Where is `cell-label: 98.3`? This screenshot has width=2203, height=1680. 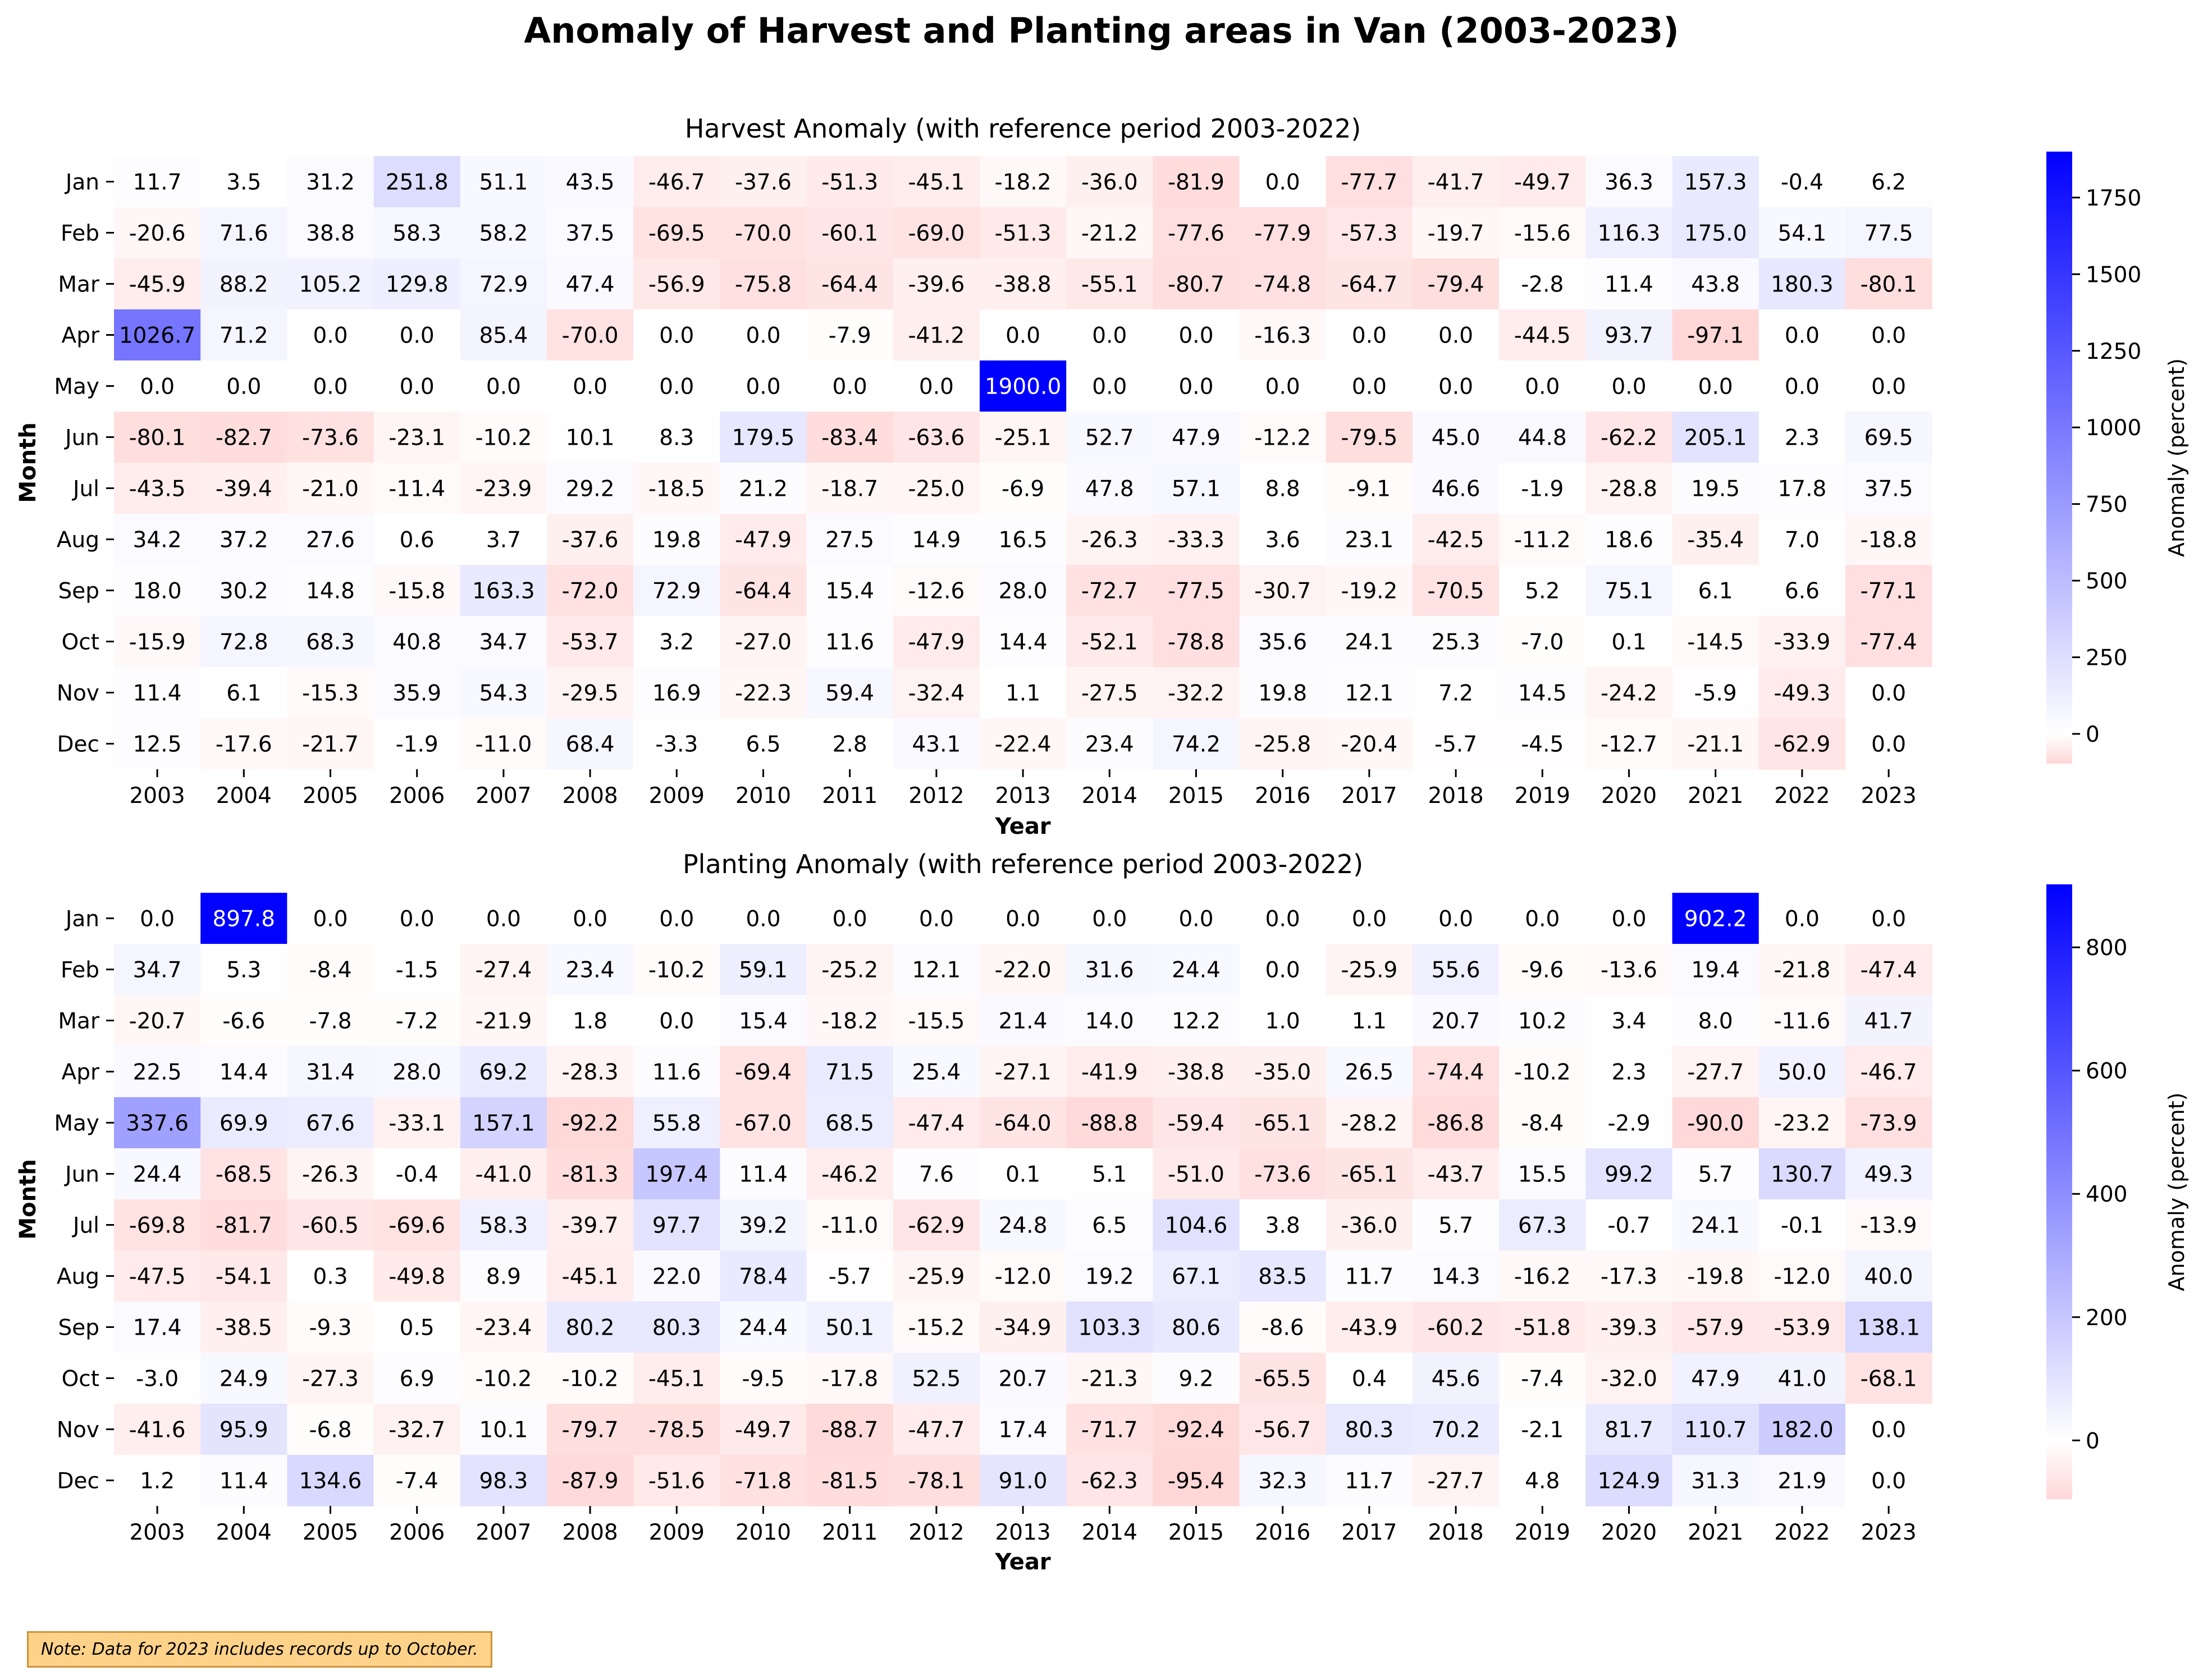 cell-label: 98.3 is located at coordinates (503, 1481).